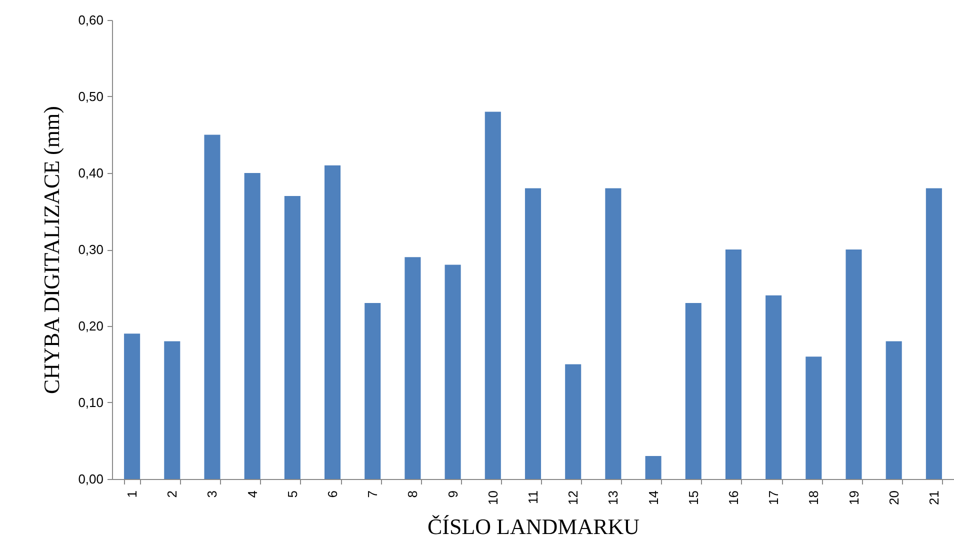  I want to click on x-tick-label: 3, so click(212, 494).